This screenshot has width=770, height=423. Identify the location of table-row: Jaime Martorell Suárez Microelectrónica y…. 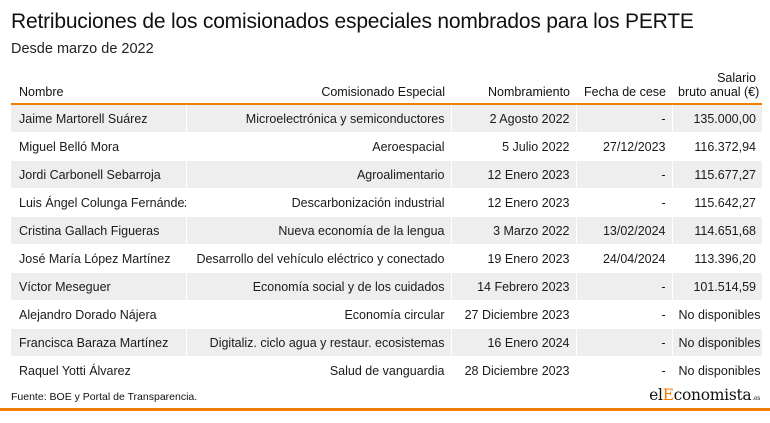
(386, 118).